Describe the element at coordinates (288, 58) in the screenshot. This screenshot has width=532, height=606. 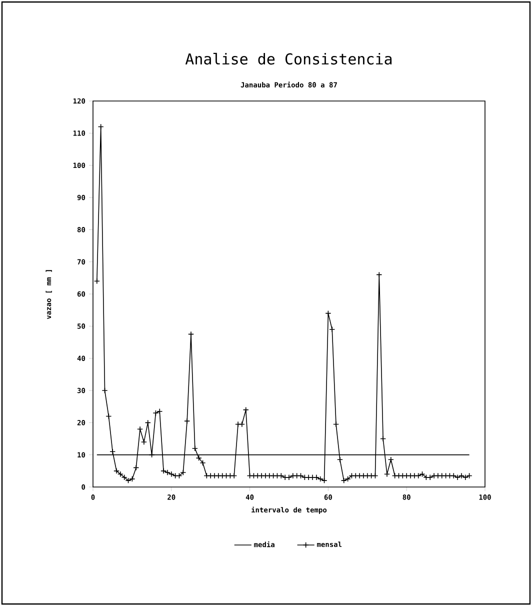
I see `chart-title: Analise de Consistencia` at that location.